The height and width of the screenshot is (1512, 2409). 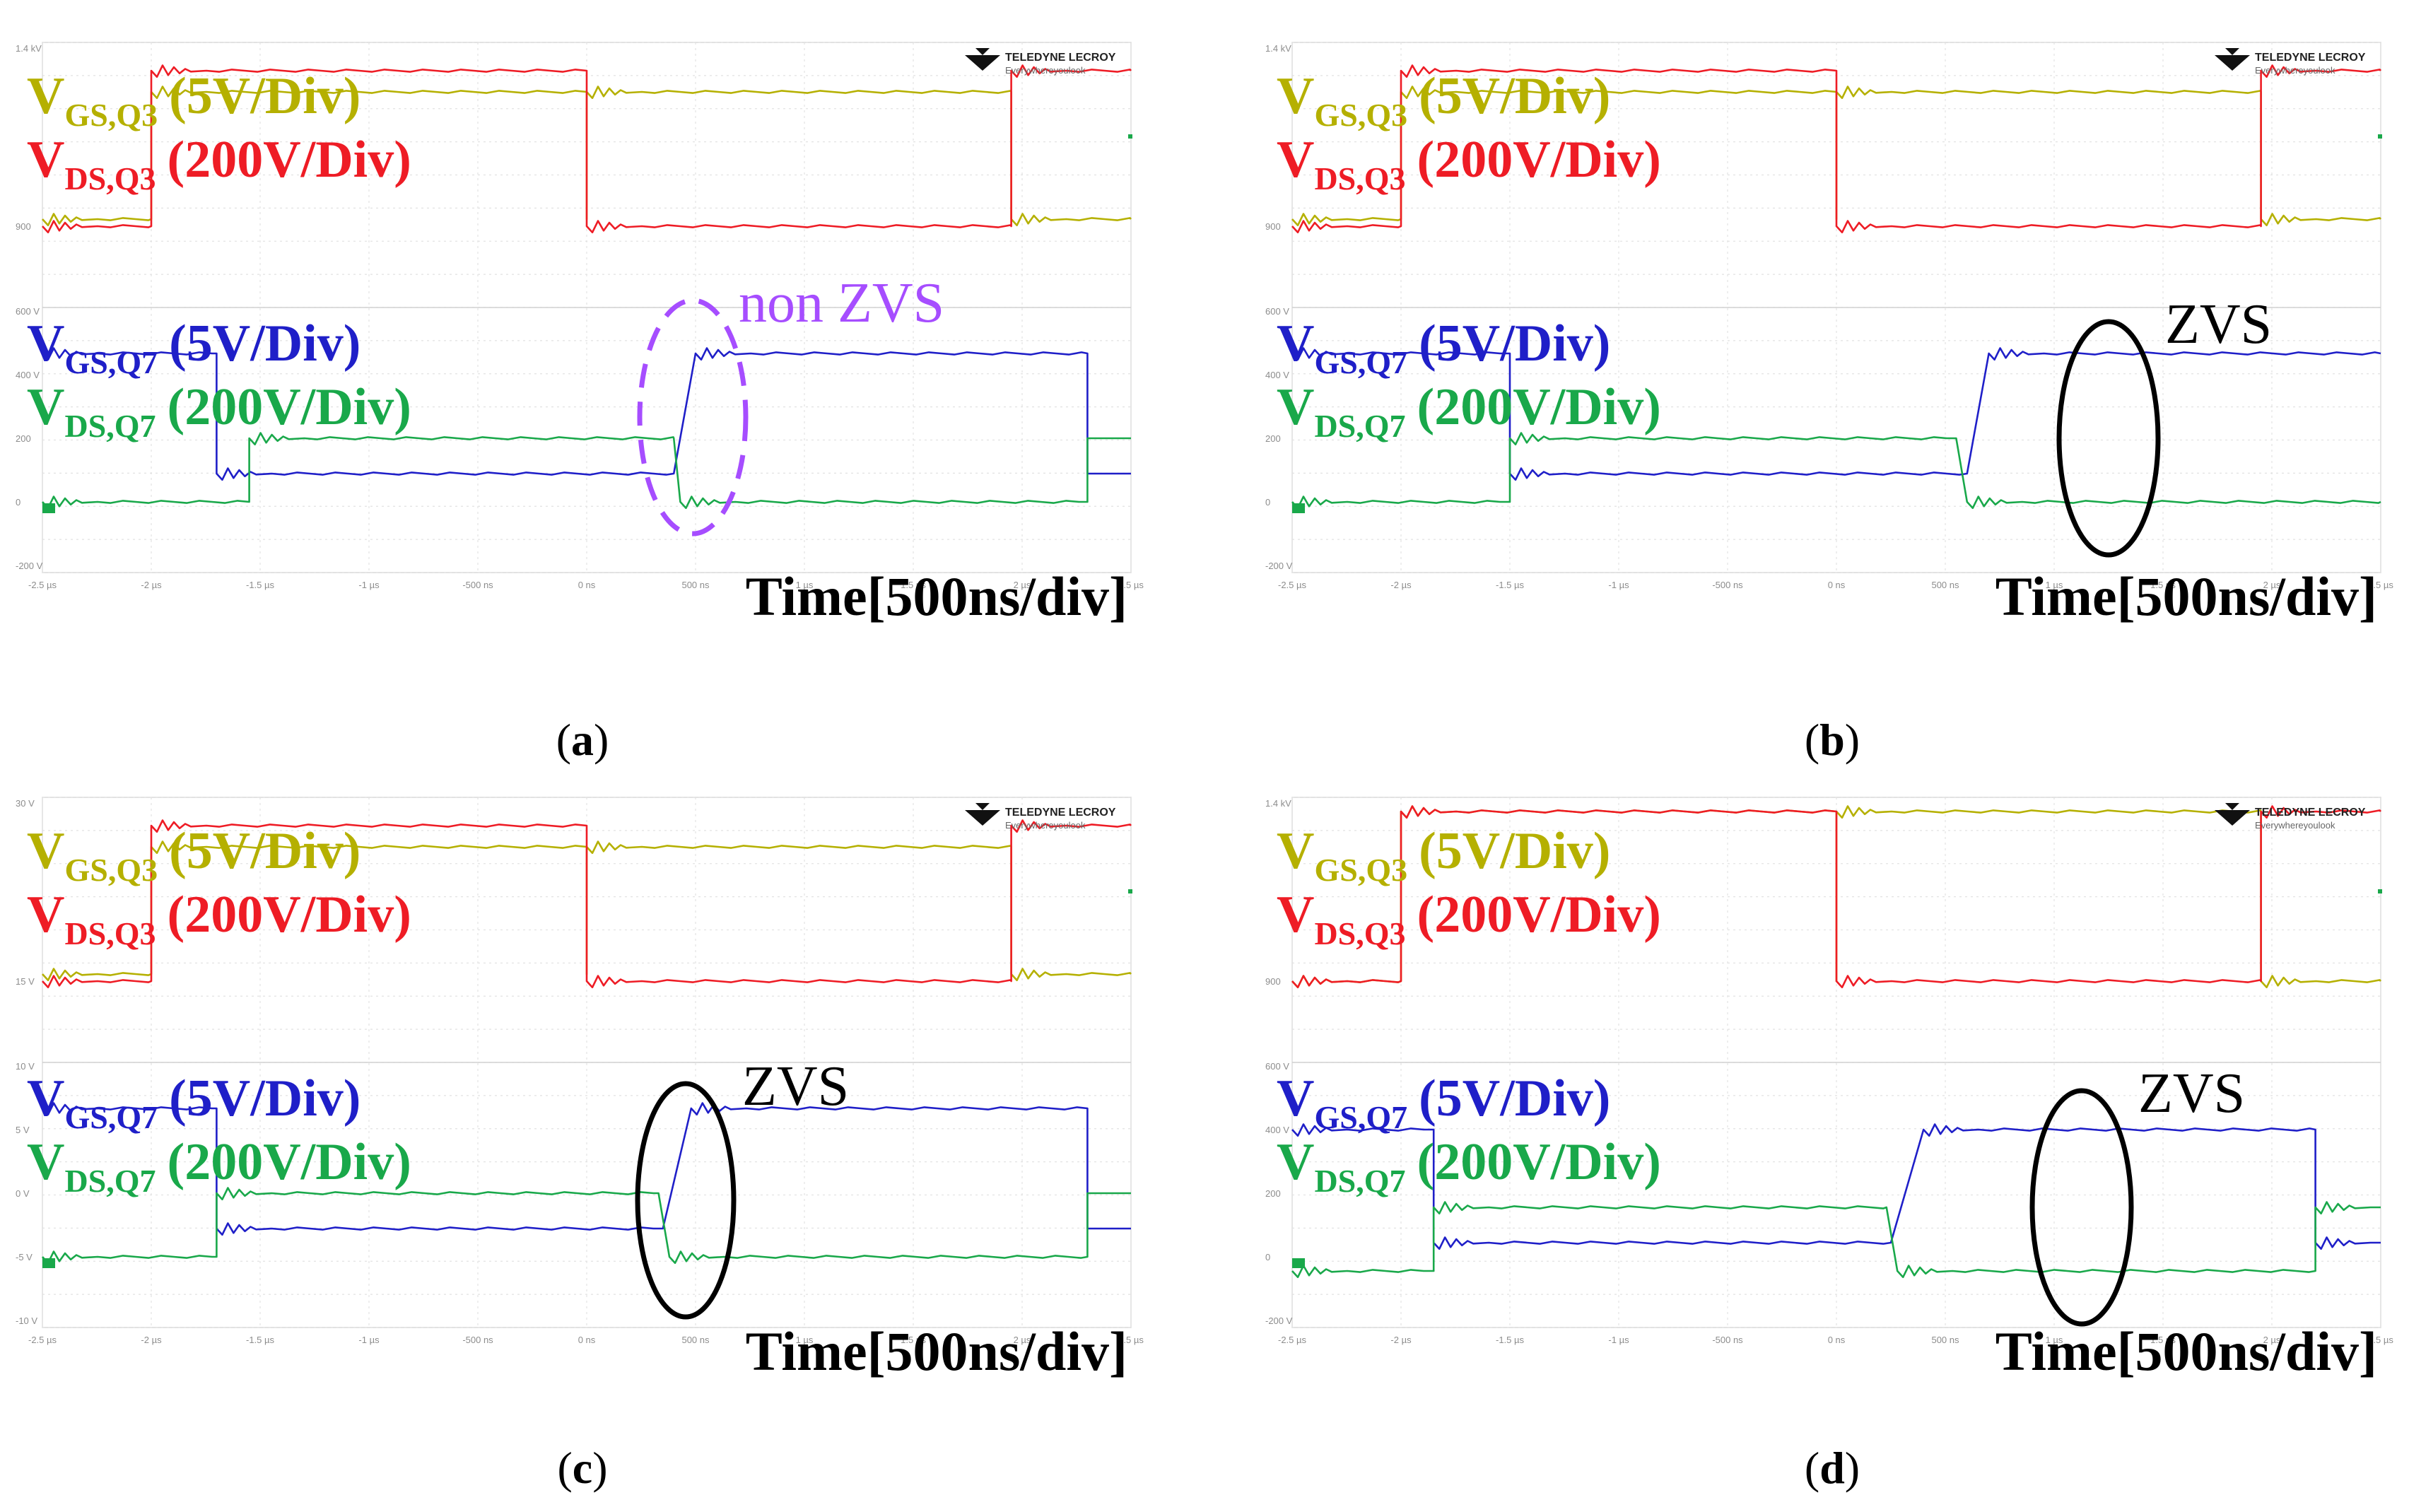 I want to click on y-tick-label: -10 V, so click(x=27, y=1320).